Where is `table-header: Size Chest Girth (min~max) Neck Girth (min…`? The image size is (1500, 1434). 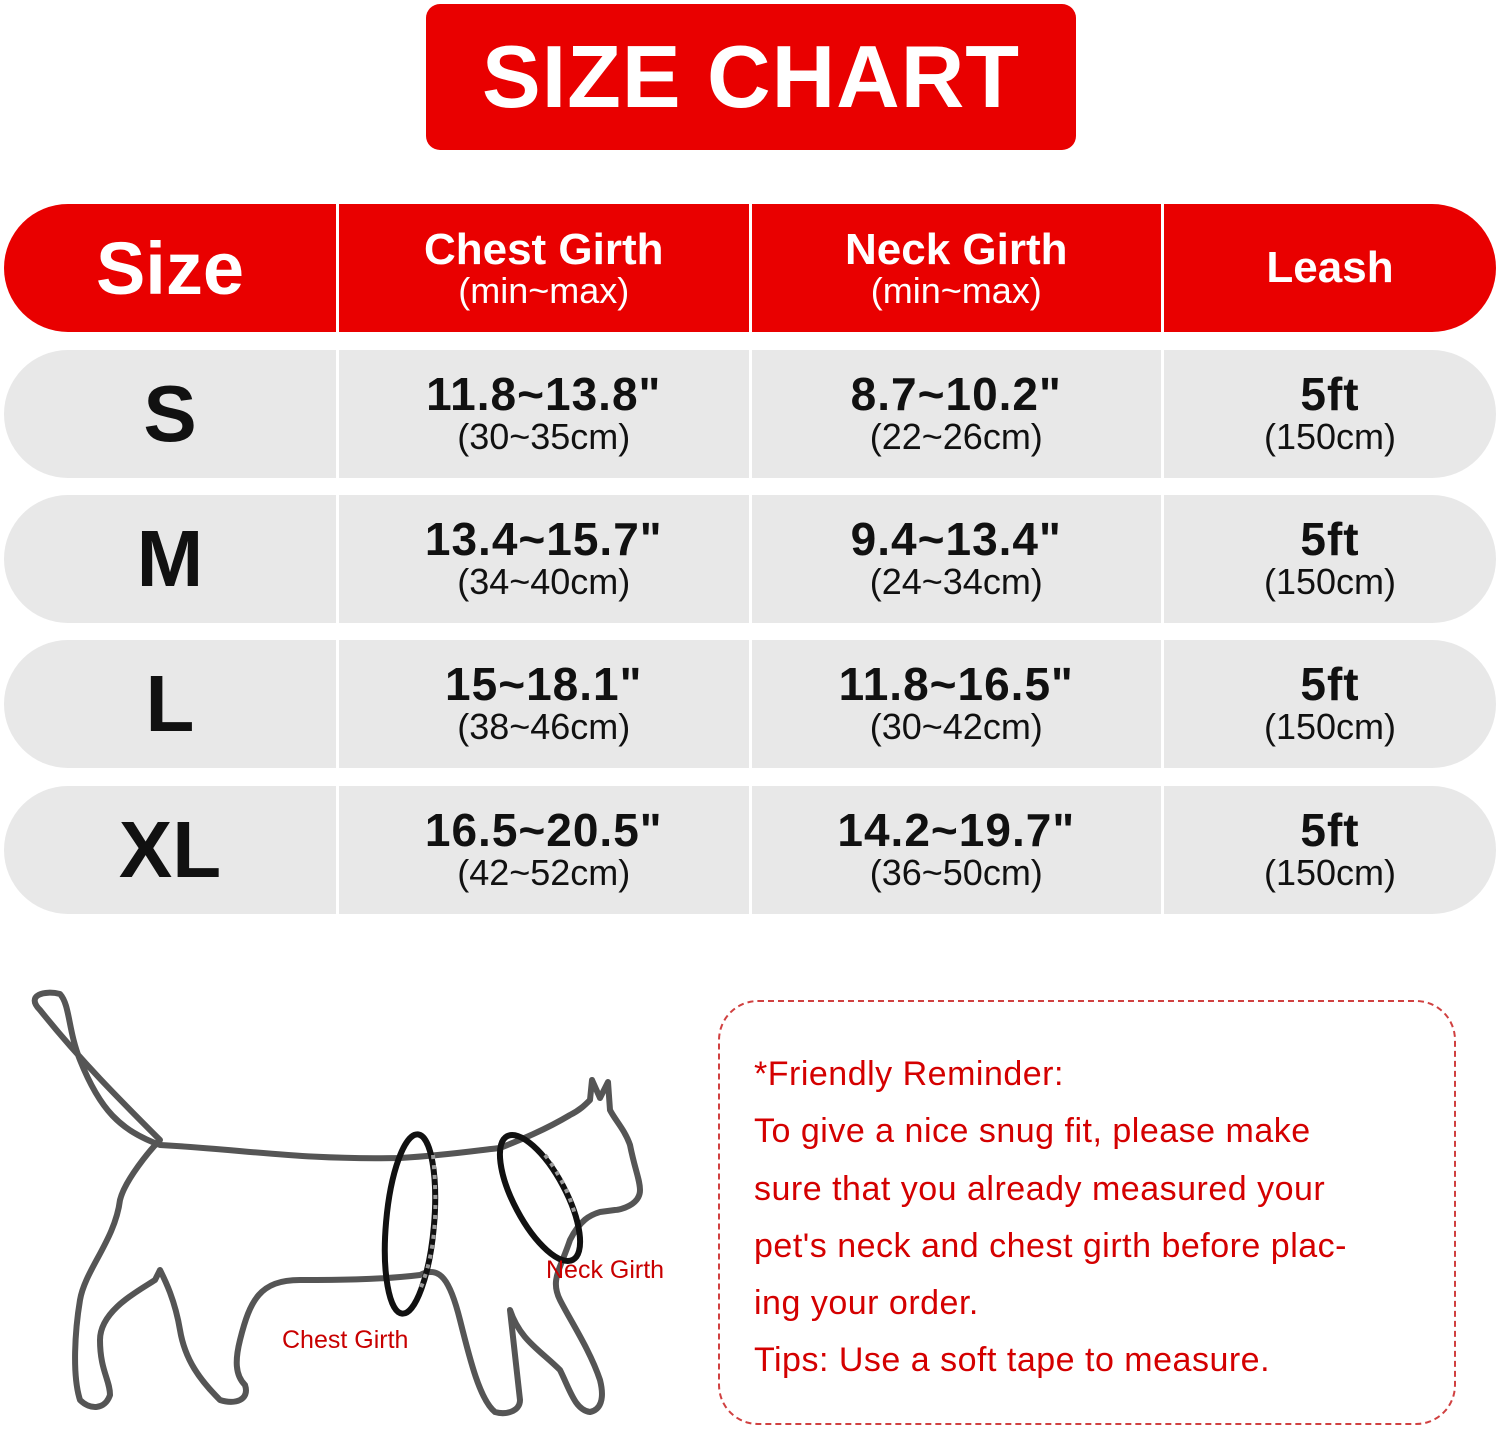
table-header: Size Chest Girth (min~max) Neck Girth (min… is located at coordinates (750, 268).